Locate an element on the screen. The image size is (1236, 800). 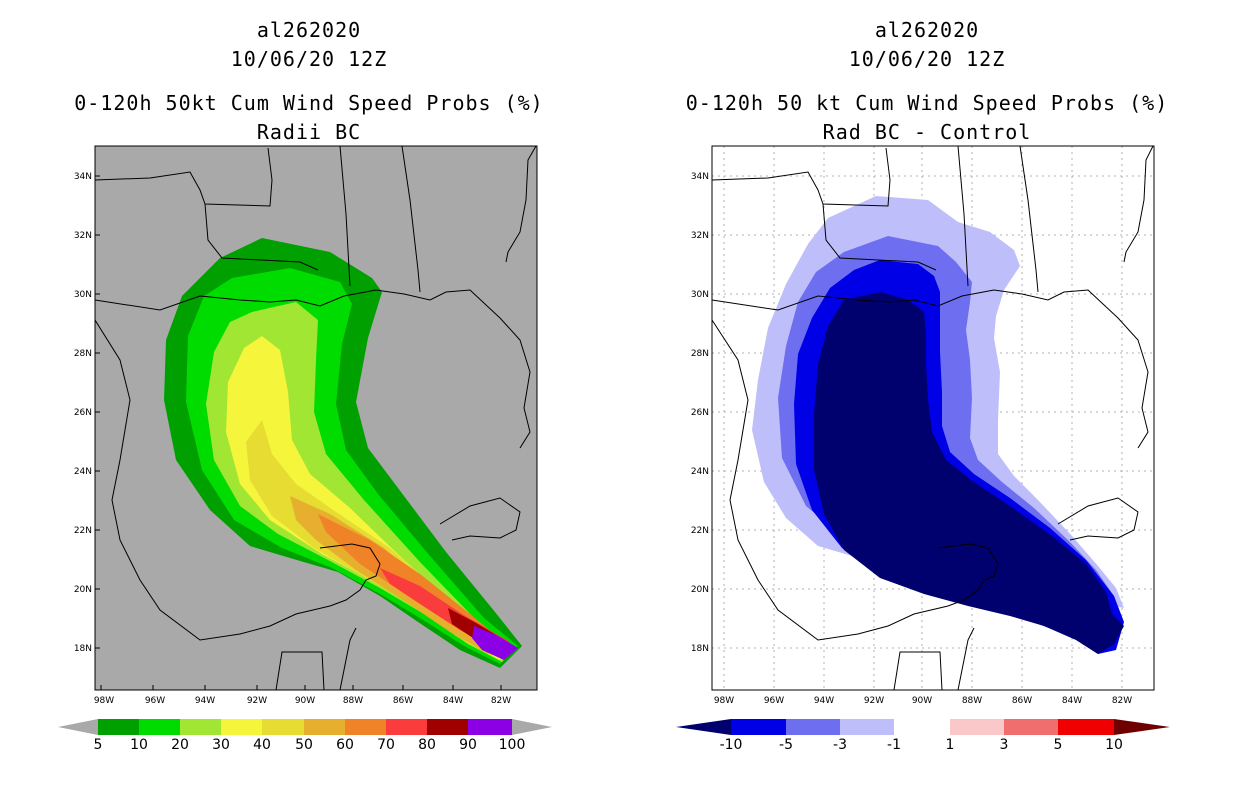
right-colorbar-high-end is located at coordinates (1142, 727).